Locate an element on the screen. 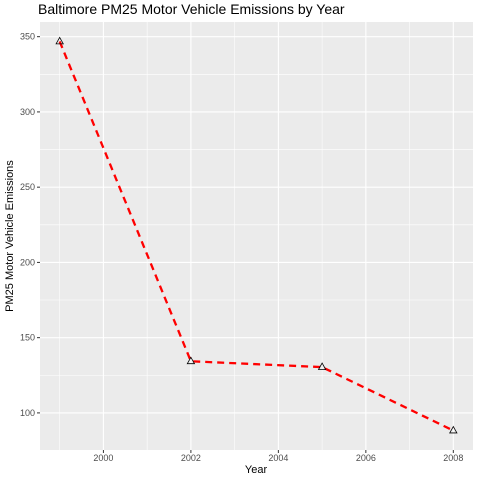 The image size is (480, 480). x-tick-label: 2004 is located at coordinates (278, 458).